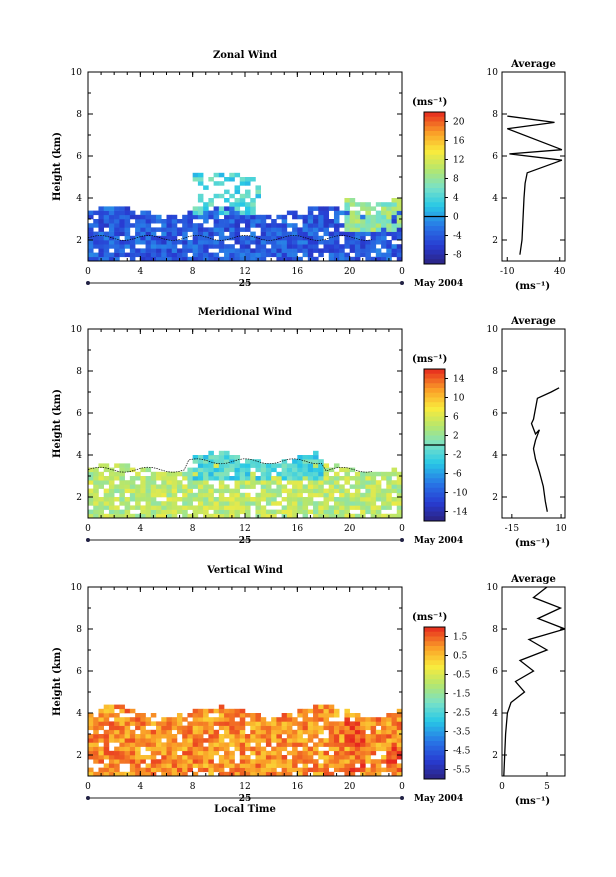 This screenshot has width=616, height=877. Describe the element at coordinates (79, 672) in the screenshot. I see `y-tick-label: 6` at that location.